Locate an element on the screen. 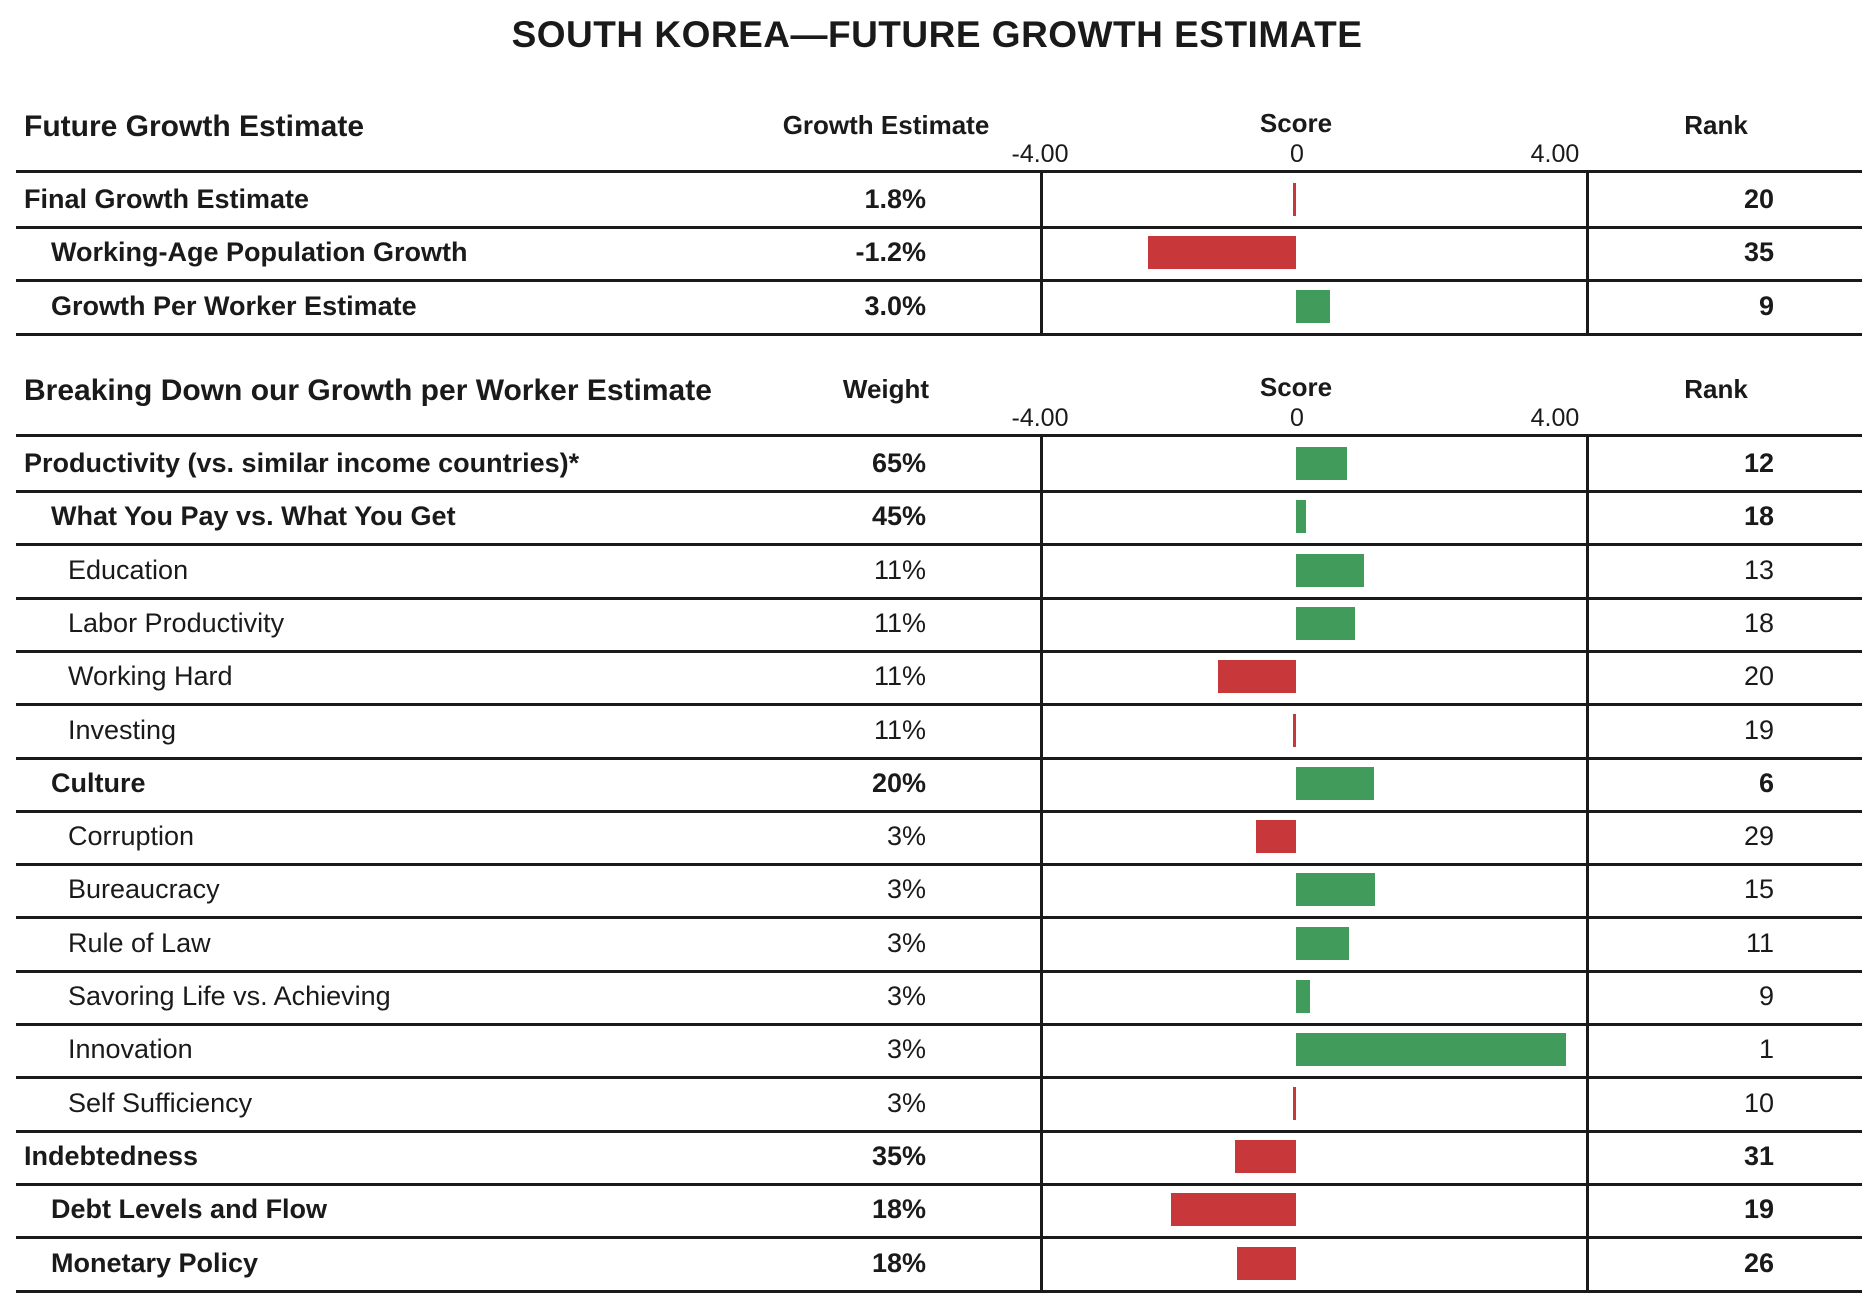  row-value: 65% is located at coordinates (898, 463).